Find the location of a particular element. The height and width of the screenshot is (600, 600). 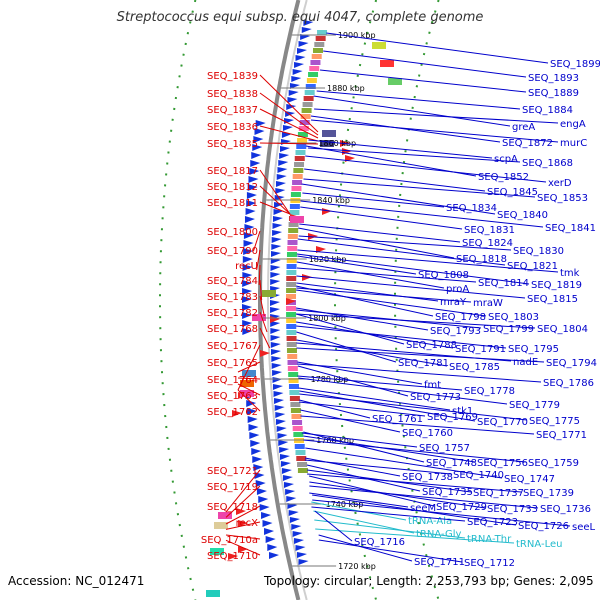

right-gene-label: SEQ_1899 is located at coordinates (575, 64).